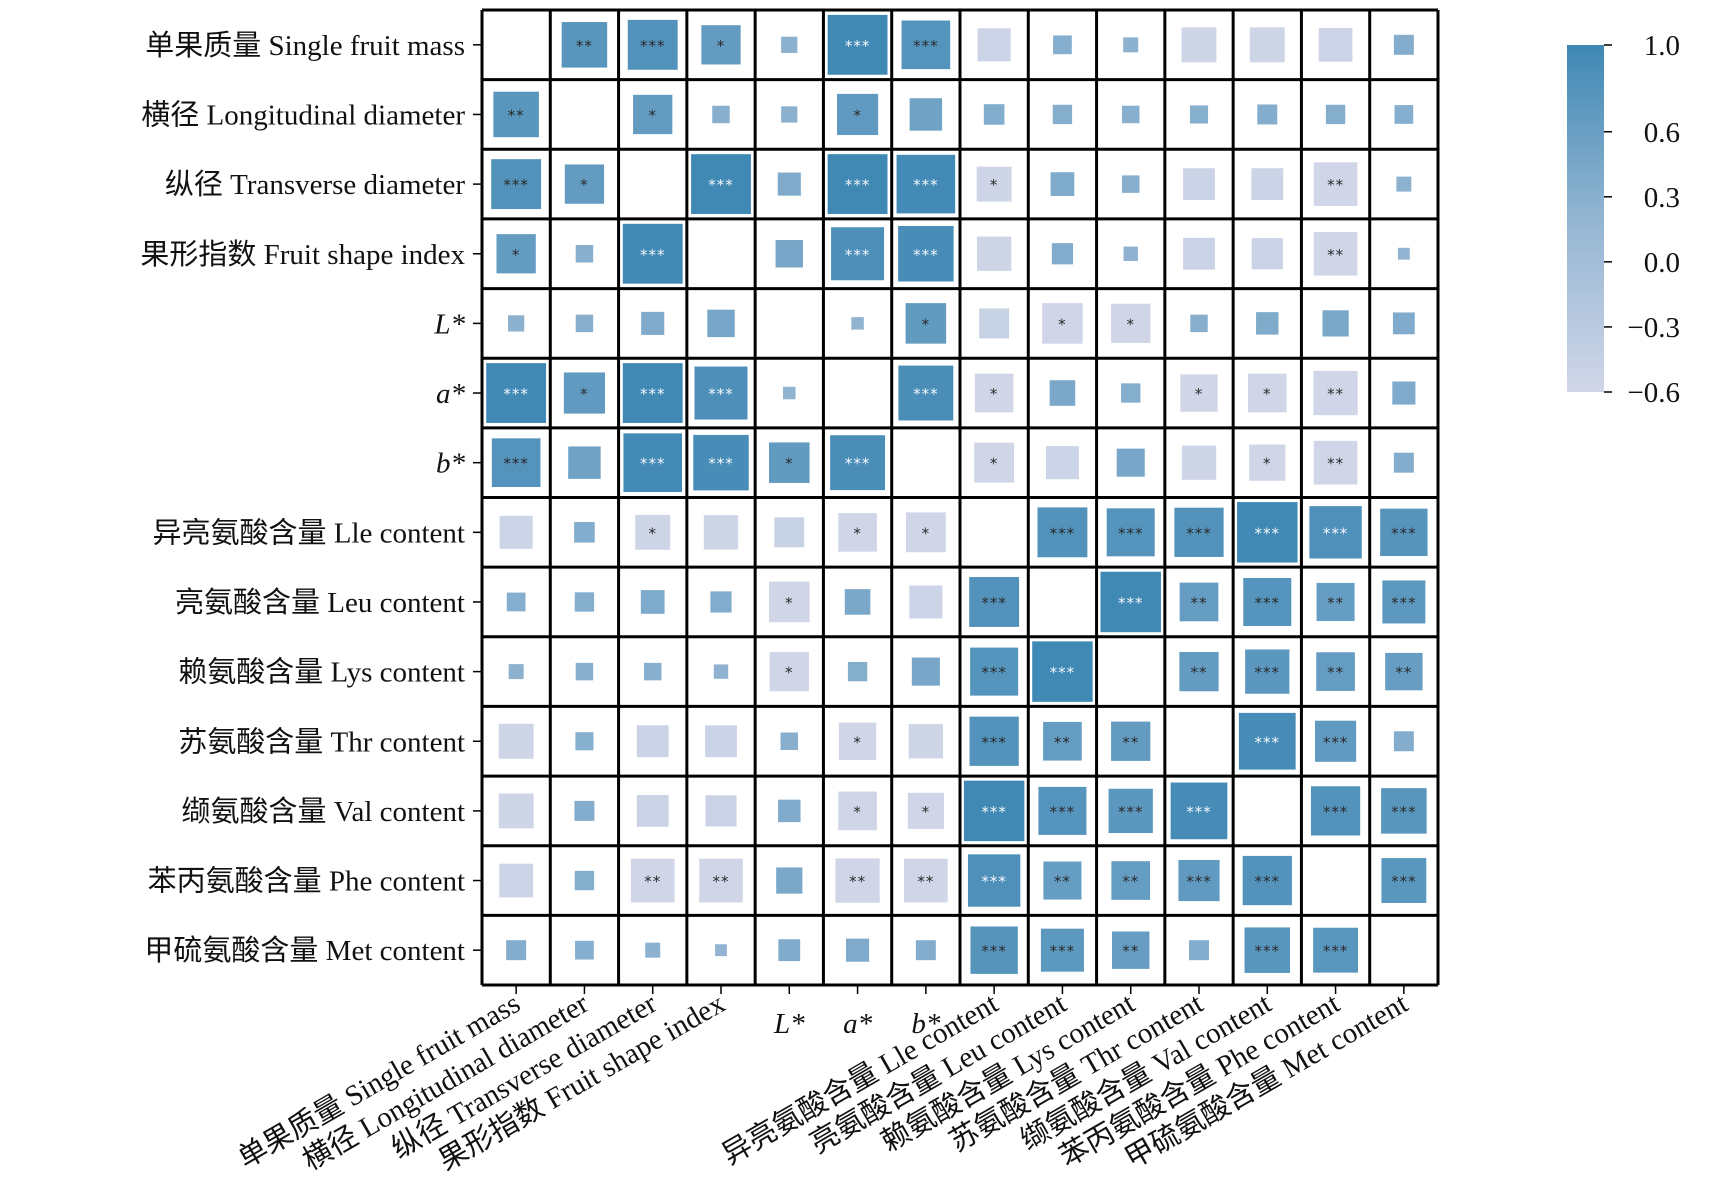  Describe the element at coordinates (302, 254) in the screenshot. I see `y-tick-label: 果形指数 Fruit shape index` at that location.